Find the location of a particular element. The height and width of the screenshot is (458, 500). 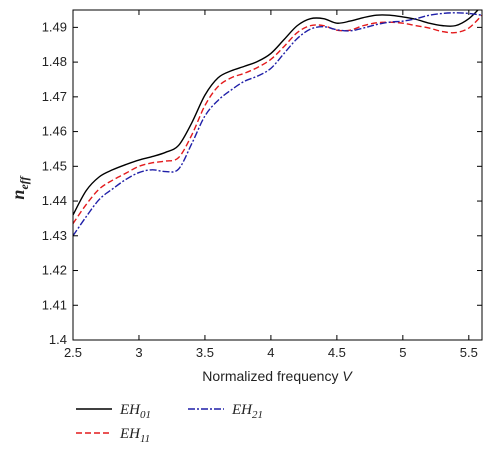

y-tick-label: 1.46 is located at coordinates (54, 131).